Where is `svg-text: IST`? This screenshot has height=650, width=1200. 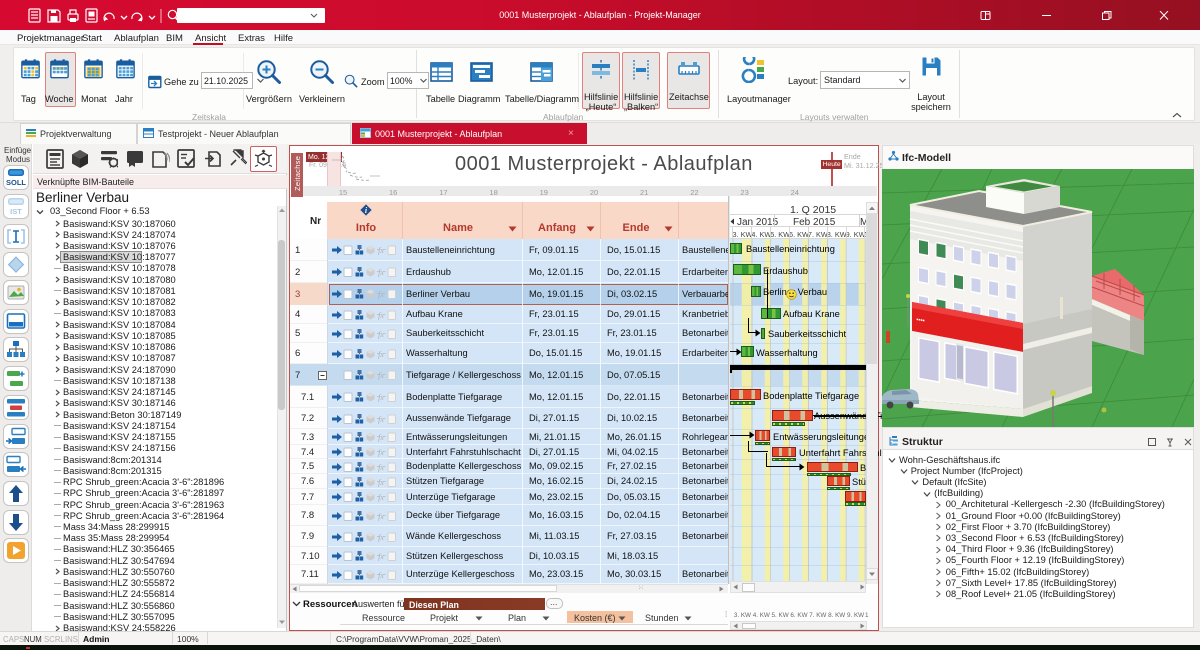
svg-text: IST is located at coordinates (16, 211).